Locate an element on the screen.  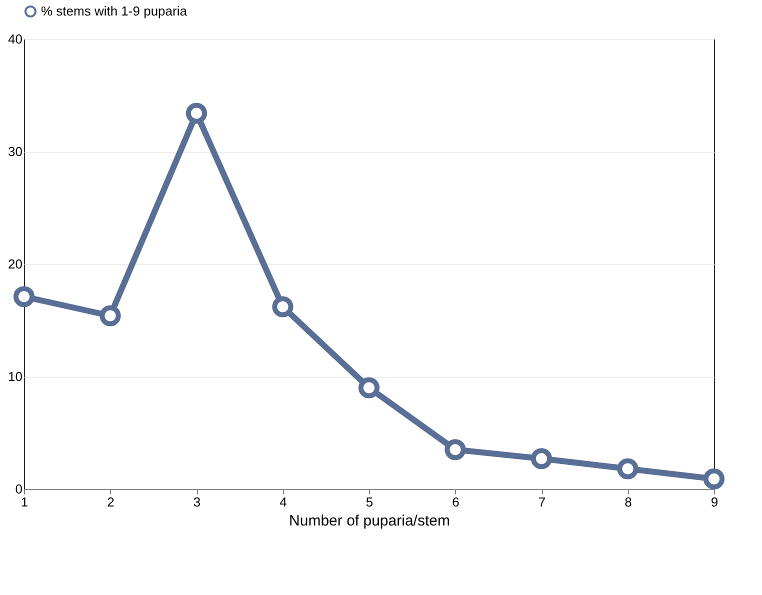
x-tick-label: 1 is located at coordinates (24, 502).